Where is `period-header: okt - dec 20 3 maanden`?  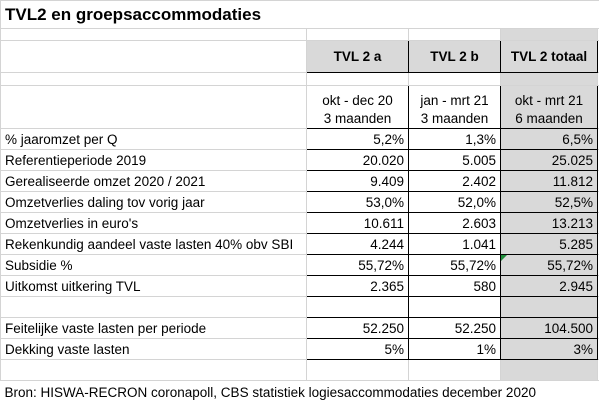
period-header: okt - dec 20 3 maanden is located at coordinates (357, 107).